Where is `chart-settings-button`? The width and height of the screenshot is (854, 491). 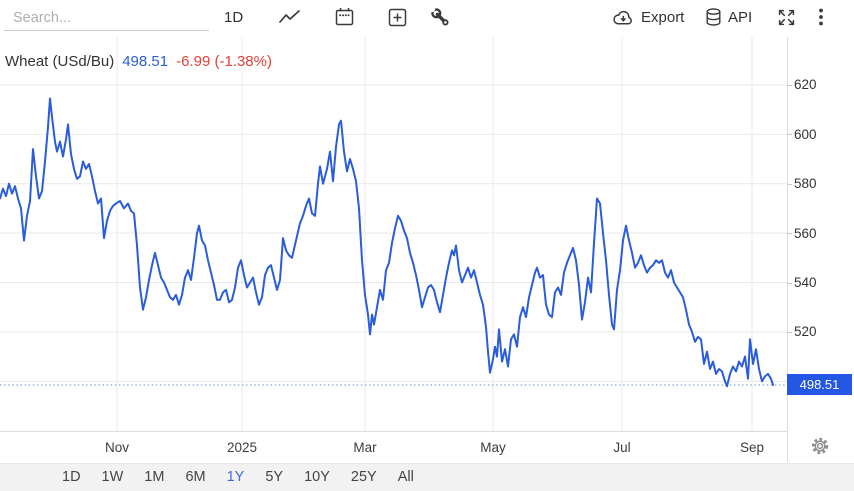
chart-settings-button is located at coordinates (820, 447).